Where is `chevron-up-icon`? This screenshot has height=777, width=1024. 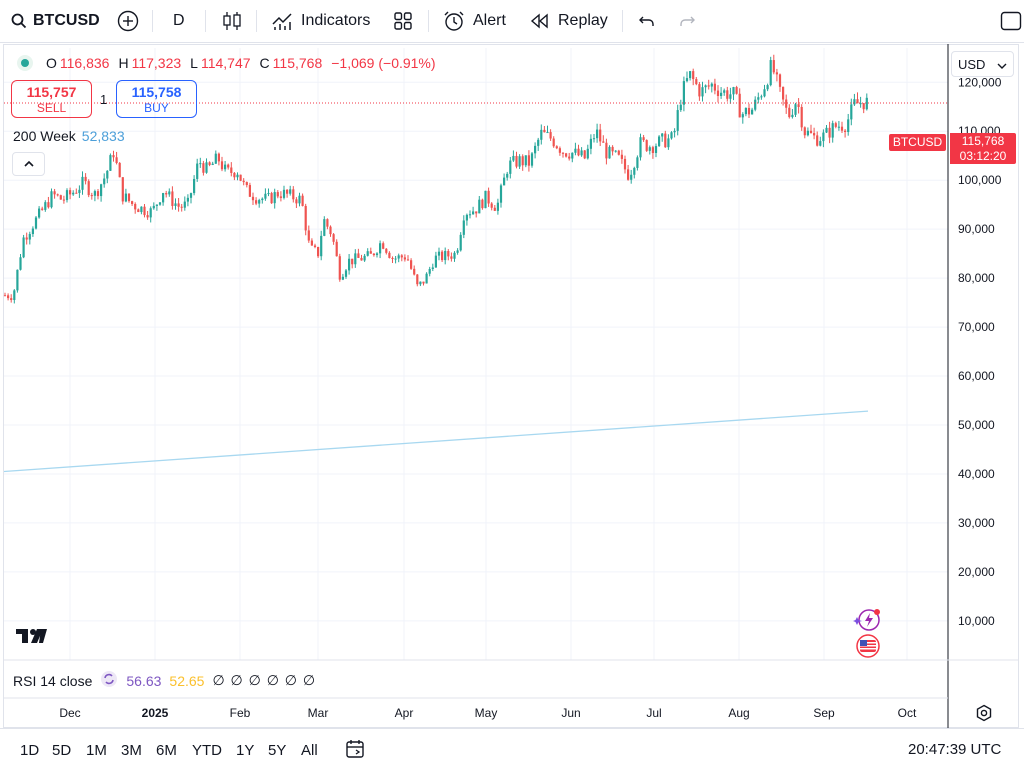 chevron-up-icon is located at coordinates (29, 164).